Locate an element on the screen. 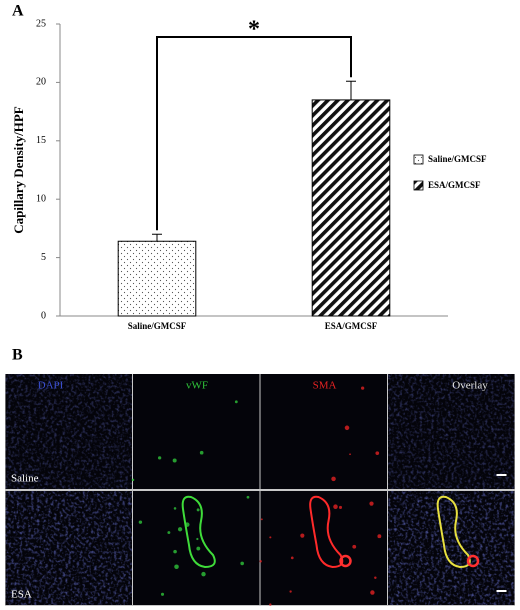  y-tick-label: 10 is located at coordinates (41, 198).